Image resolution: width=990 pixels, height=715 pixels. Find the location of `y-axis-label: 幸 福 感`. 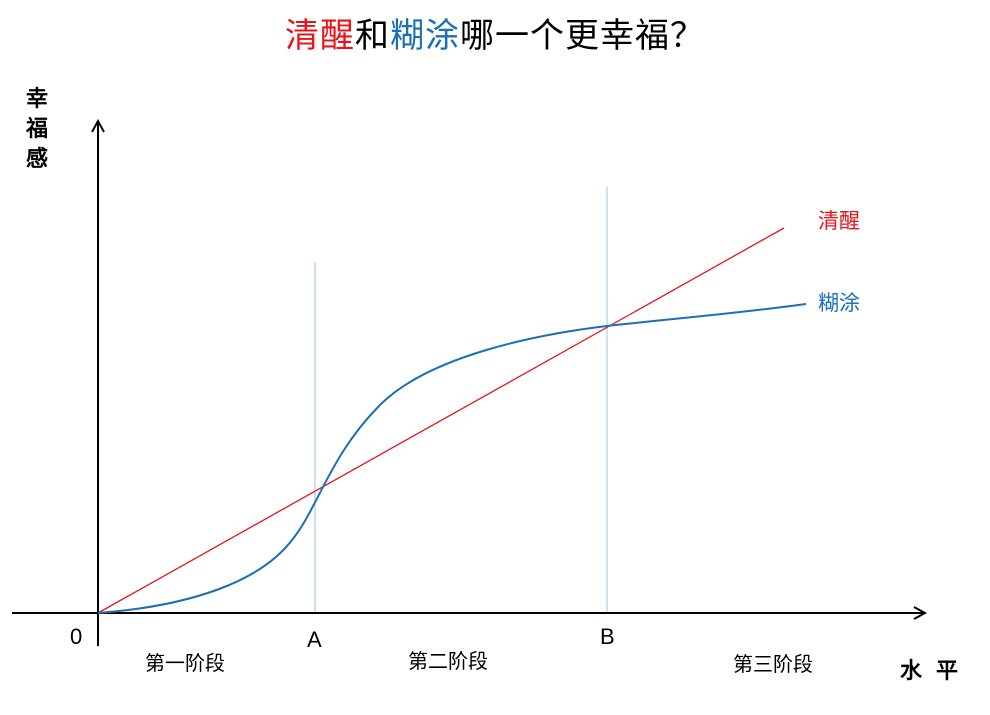

y-axis-label: 幸 福 感 is located at coordinates (37, 129).